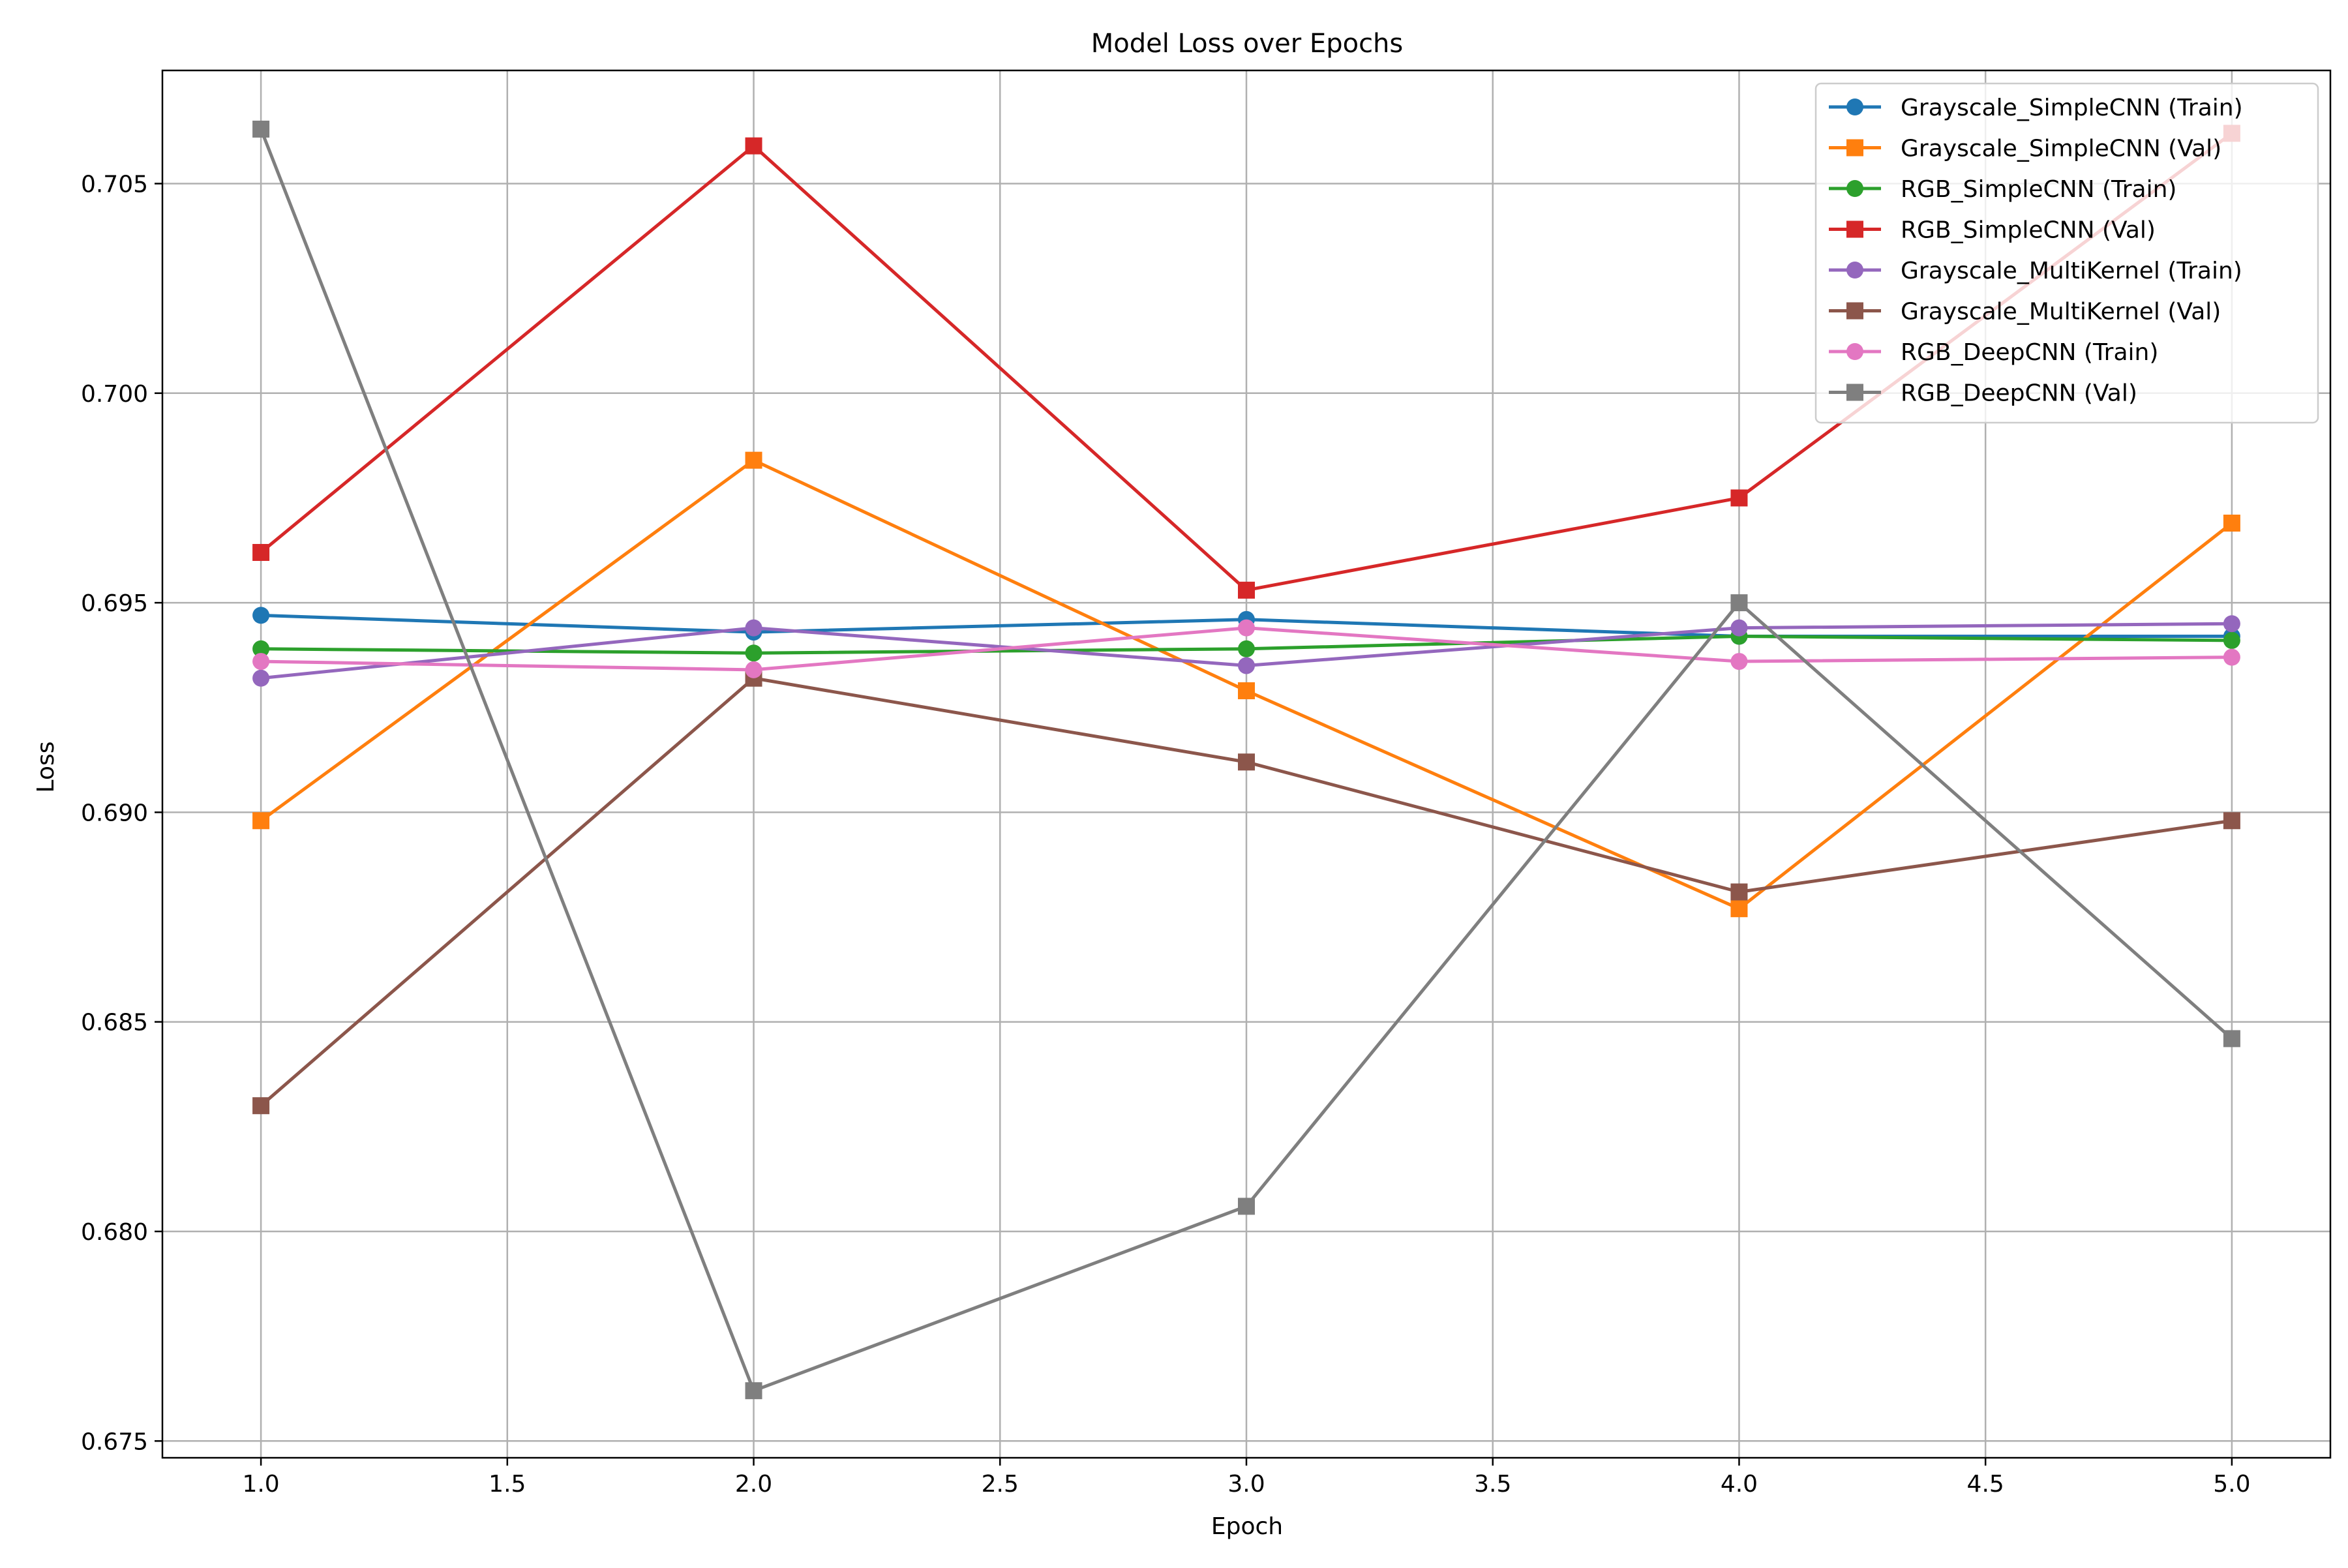 The width and height of the screenshot is (2348, 1568). Describe the element at coordinates (46, 767) in the screenshot. I see `y-axis-label: Loss` at that location.